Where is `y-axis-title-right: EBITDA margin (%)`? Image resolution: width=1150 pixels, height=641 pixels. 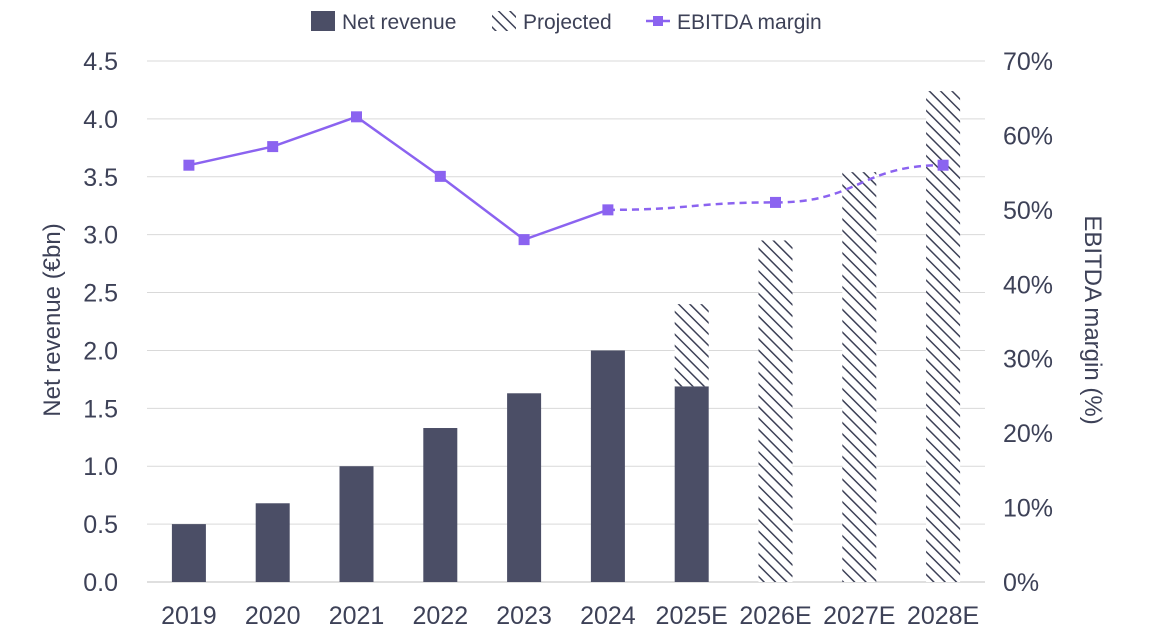 y-axis-title-right: EBITDA margin (%) is located at coordinates (1092, 319).